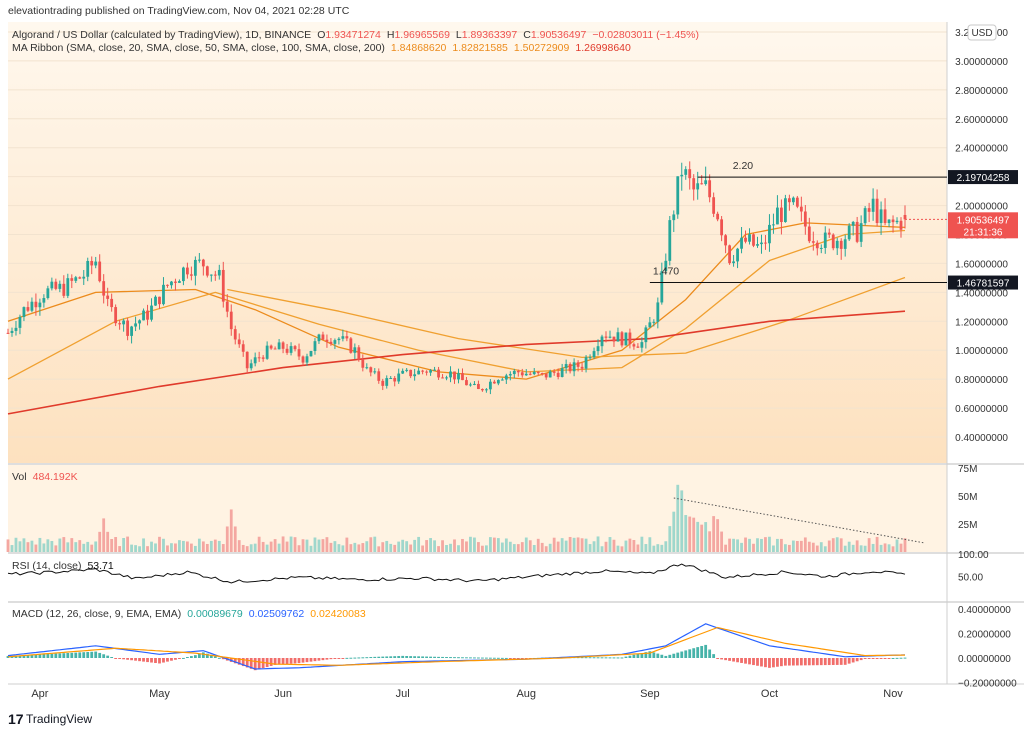 Image resolution: width=1024 pixels, height=733 pixels. Describe the element at coordinates (799, 520) in the screenshot. I see `volume-trendline` at that location.